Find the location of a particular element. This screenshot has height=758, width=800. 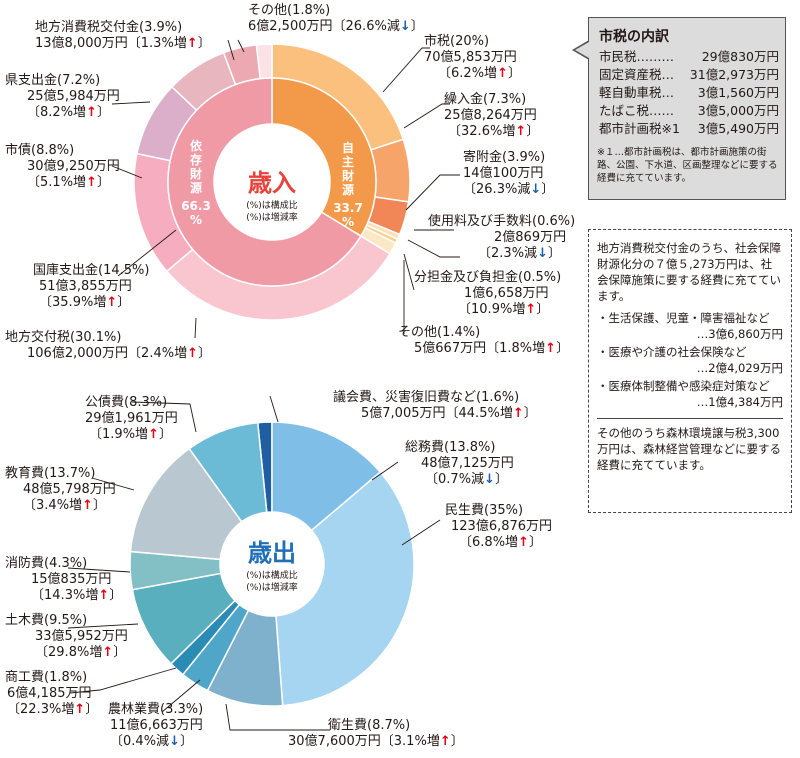

expenditure-donut is located at coordinates (272, 564).